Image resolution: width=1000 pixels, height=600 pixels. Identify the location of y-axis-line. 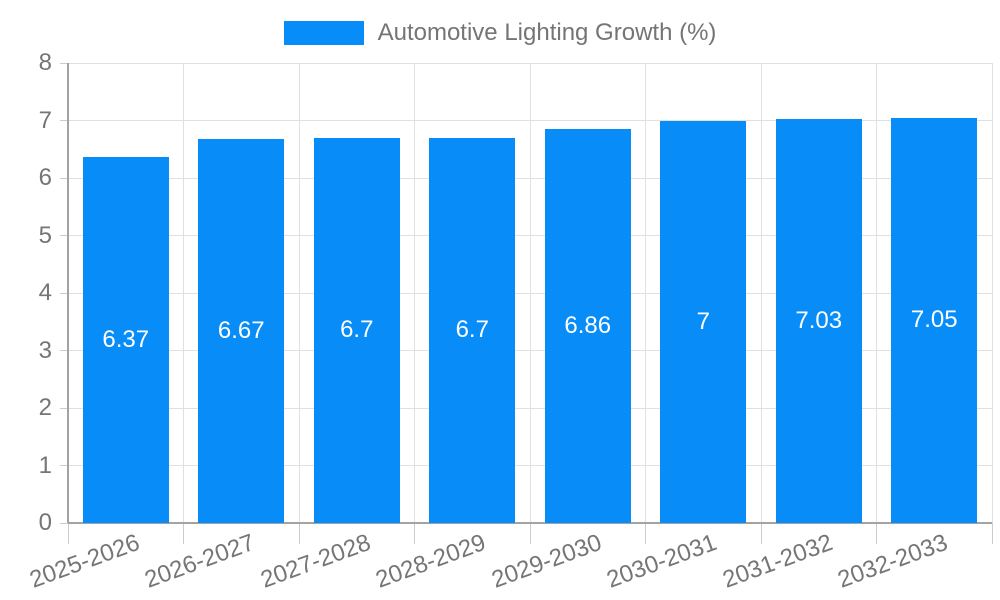
(68, 293).